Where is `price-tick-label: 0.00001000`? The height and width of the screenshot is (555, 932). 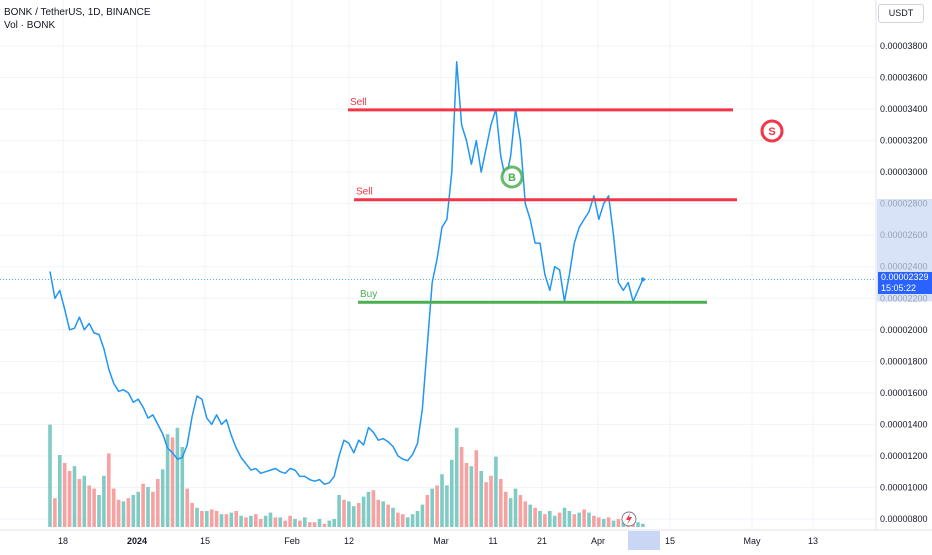 price-tick-label: 0.00001000 is located at coordinates (904, 487).